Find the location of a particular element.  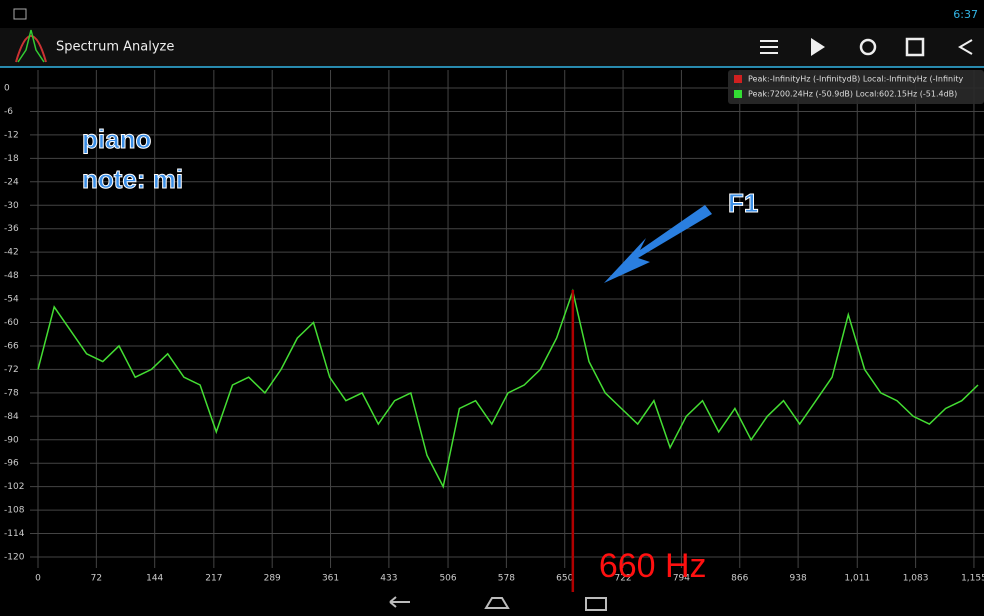

back-button is located at coordinates (399, 602).